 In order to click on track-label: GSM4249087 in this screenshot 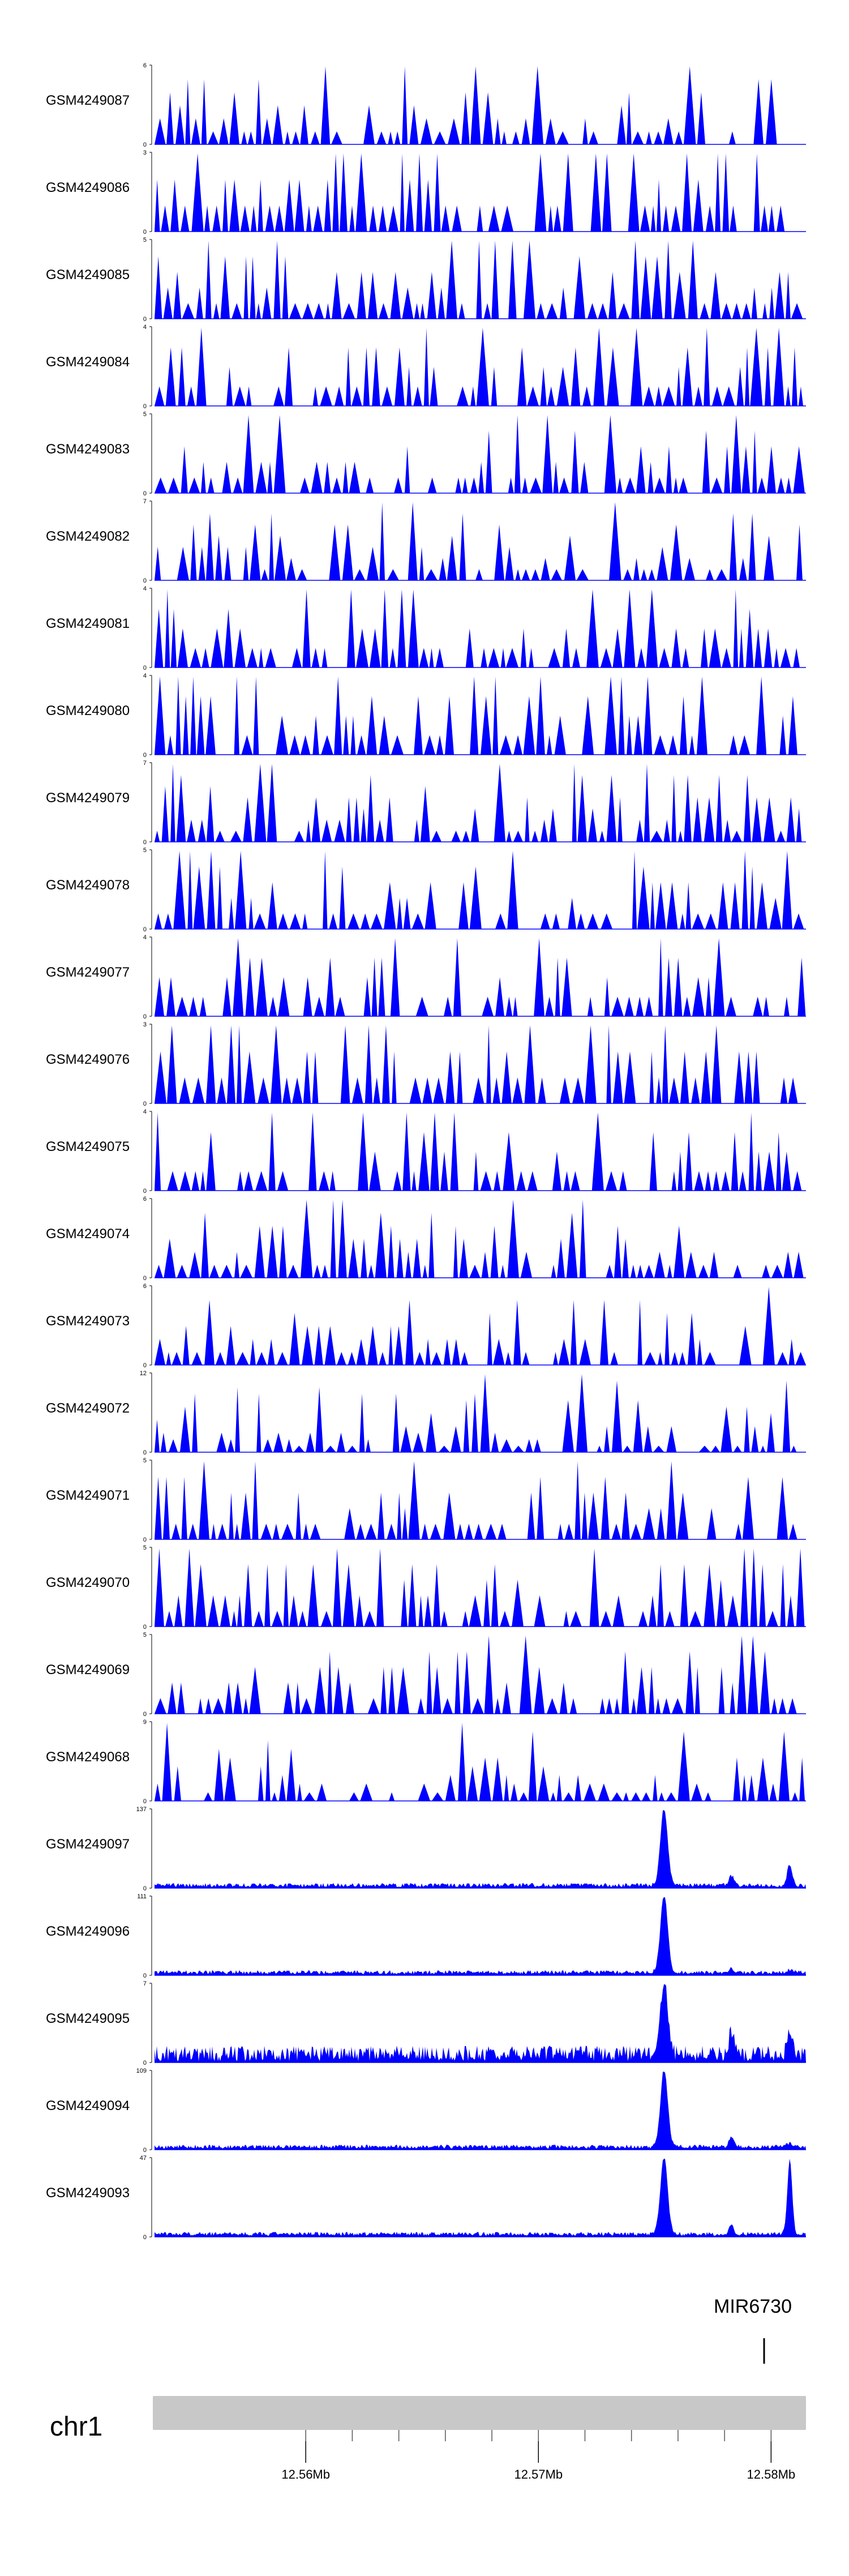, I will do `click(88, 100)`.